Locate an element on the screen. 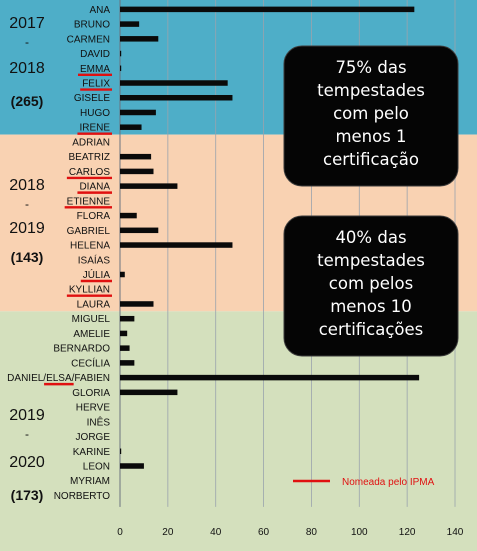  category-label: BRUNO is located at coordinates (92, 25).